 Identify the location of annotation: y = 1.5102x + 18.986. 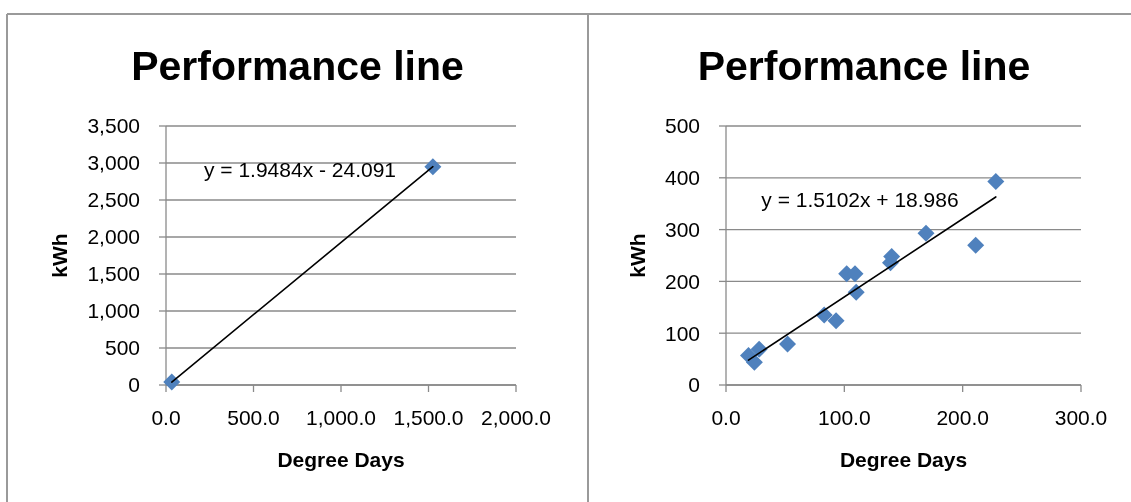
(860, 200).